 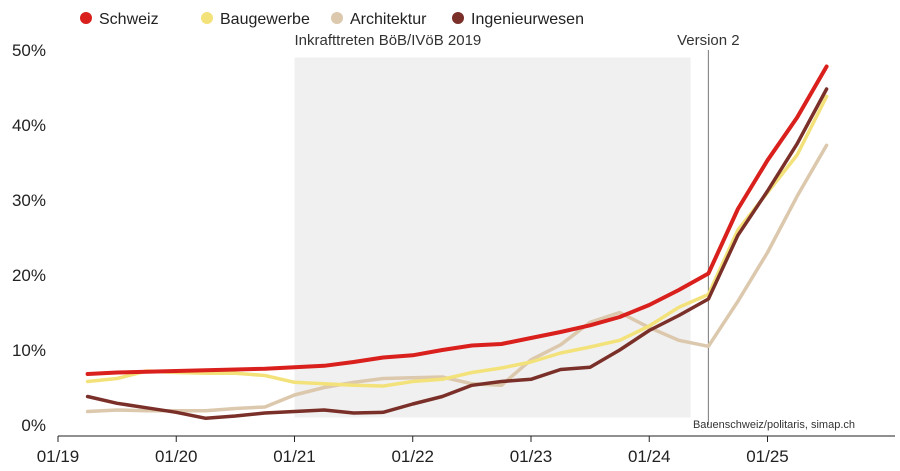 What do you see at coordinates (294, 456) in the screenshot?
I see `x-tick-label: 01/21` at bounding box center [294, 456].